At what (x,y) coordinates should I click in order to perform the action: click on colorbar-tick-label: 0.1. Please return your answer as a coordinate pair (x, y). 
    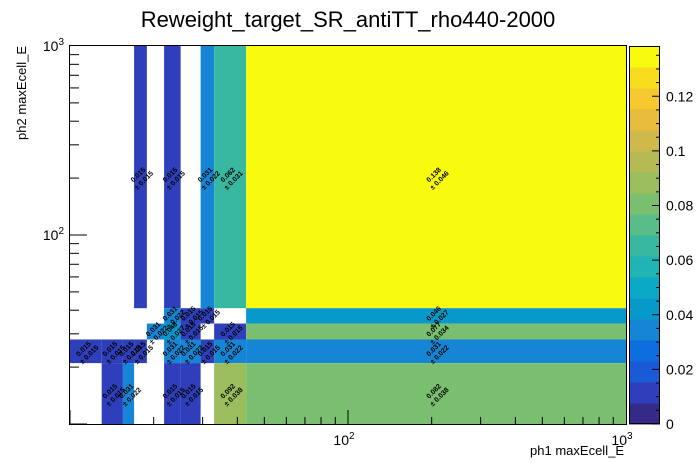
    Looking at the image, I should click on (676, 151).